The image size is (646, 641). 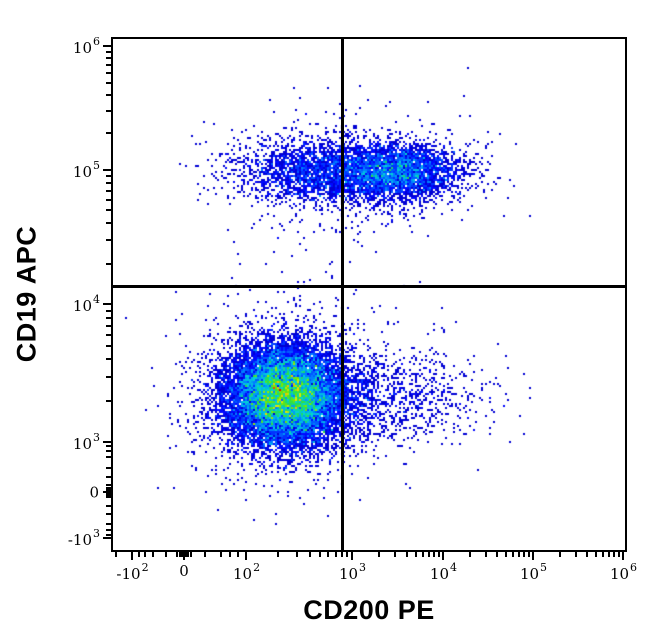 What do you see at coordinates (342, 294) in the screenshot?
I see `quadrant-gate-vertical-line` at bounding box center [342, 294].